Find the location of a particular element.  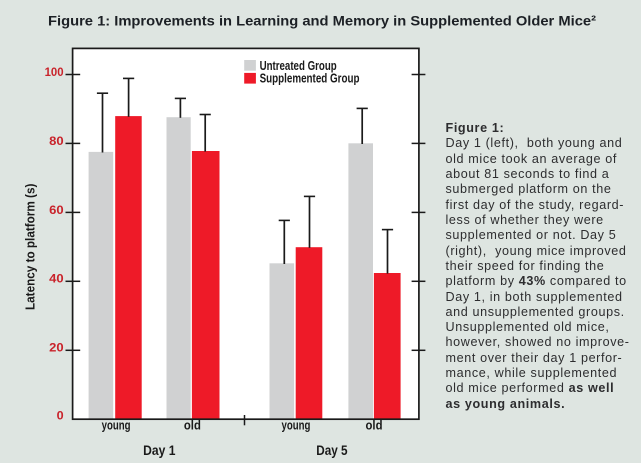

svg-text: Untreated Group is located at coordinates (298, 65).